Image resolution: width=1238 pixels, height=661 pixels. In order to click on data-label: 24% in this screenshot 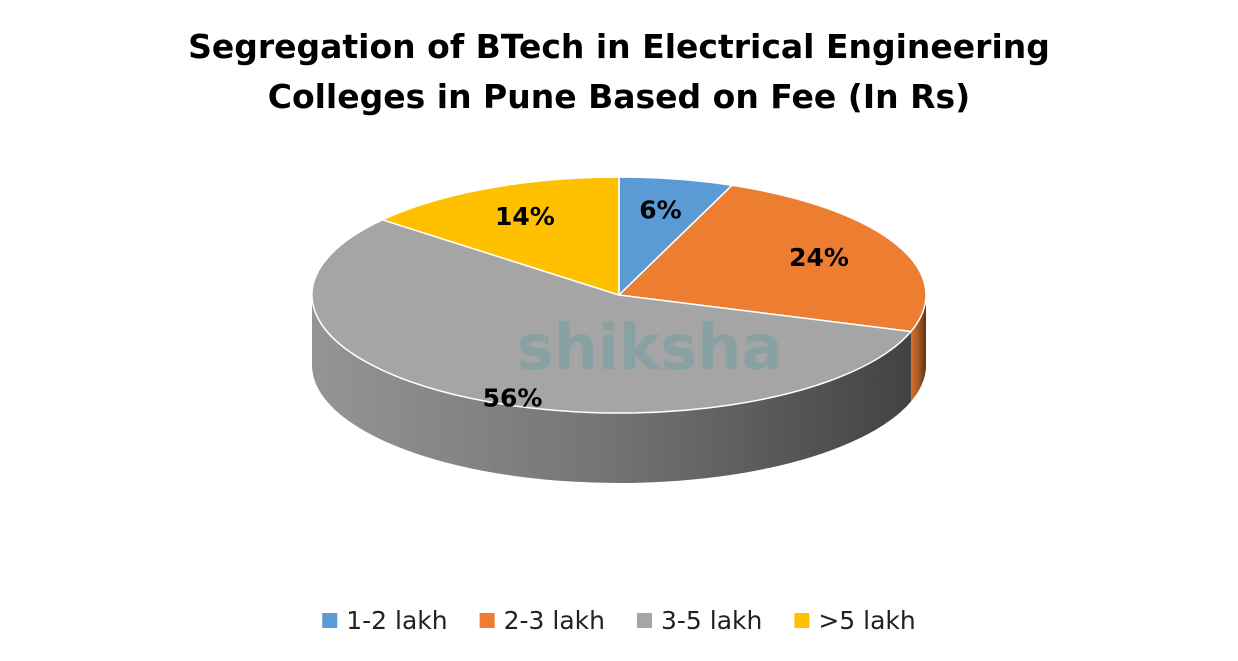, I will do `click(819, 257)`.